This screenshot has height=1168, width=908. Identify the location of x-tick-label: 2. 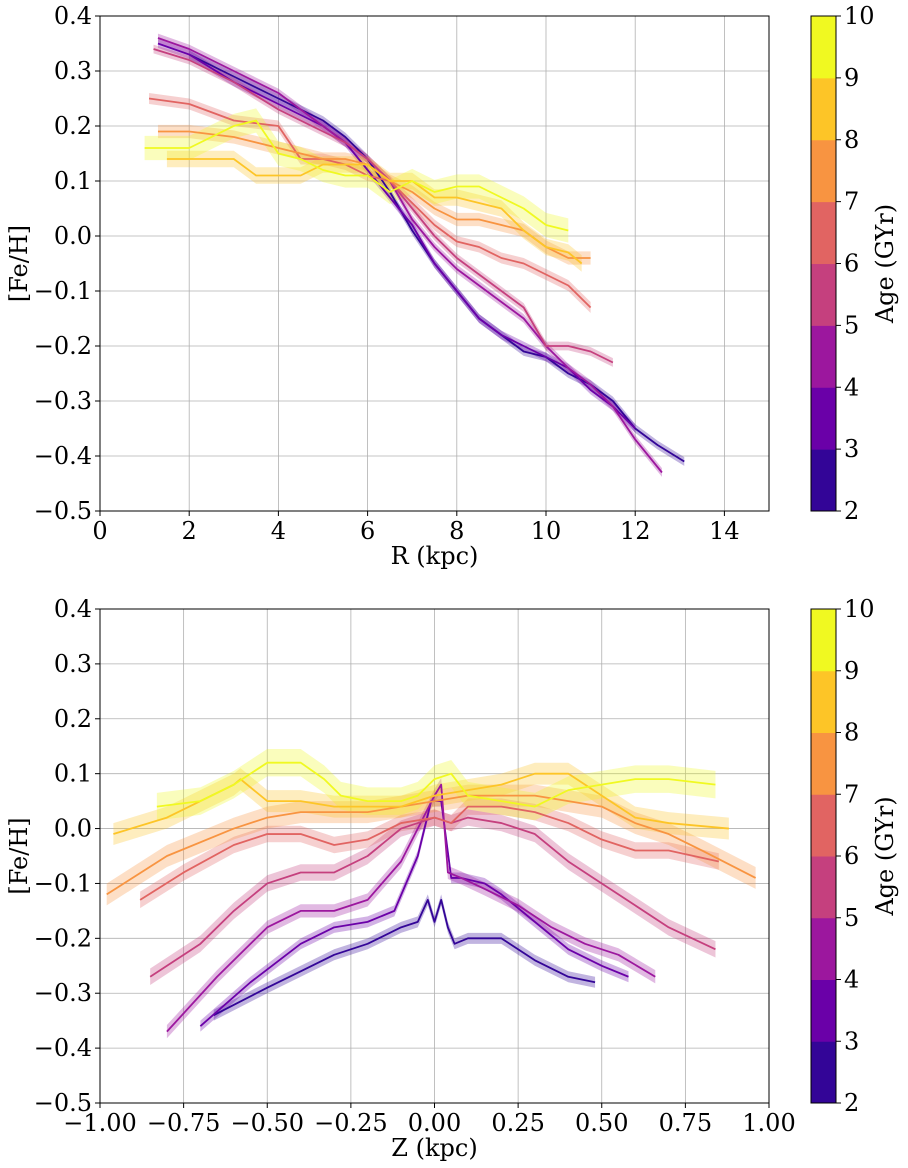
(189, 531).